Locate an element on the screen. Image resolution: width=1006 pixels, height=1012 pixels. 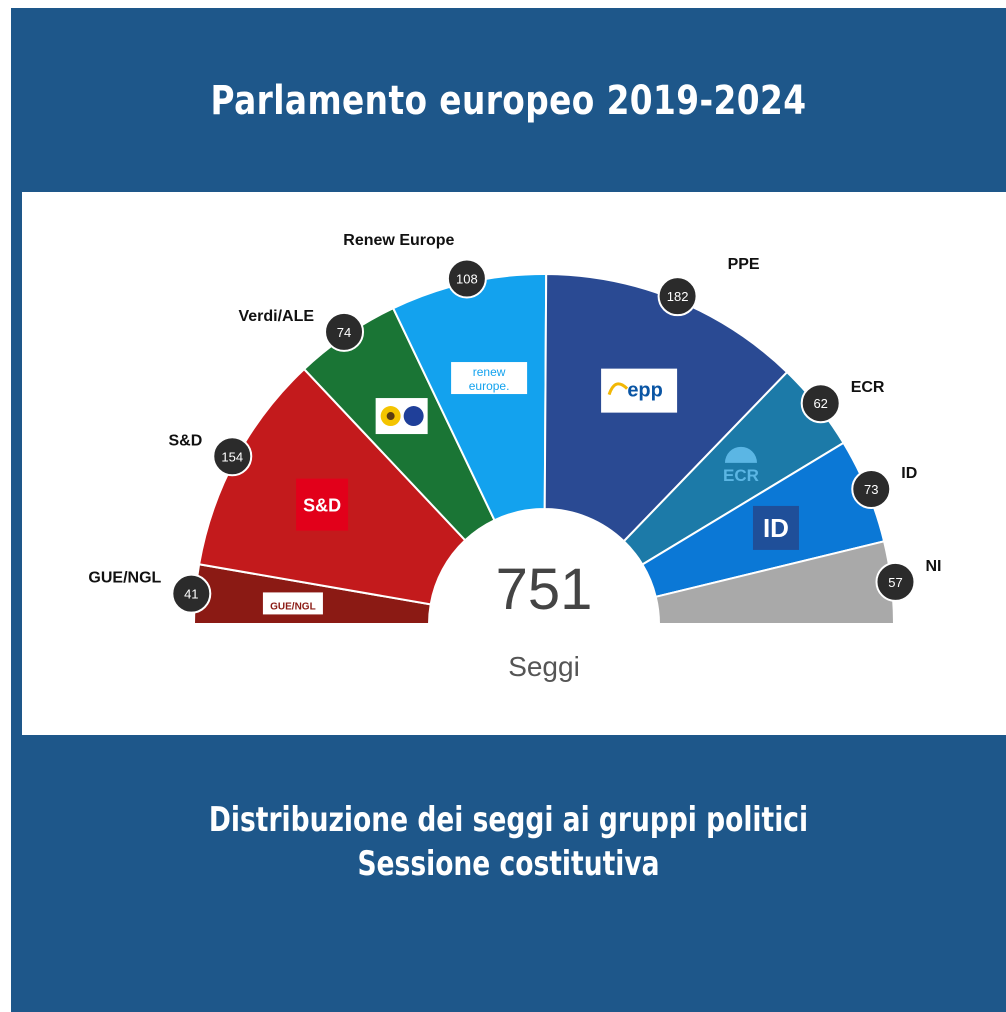
value-label-renew-europe: 108 is located at coordinates (467, 279).